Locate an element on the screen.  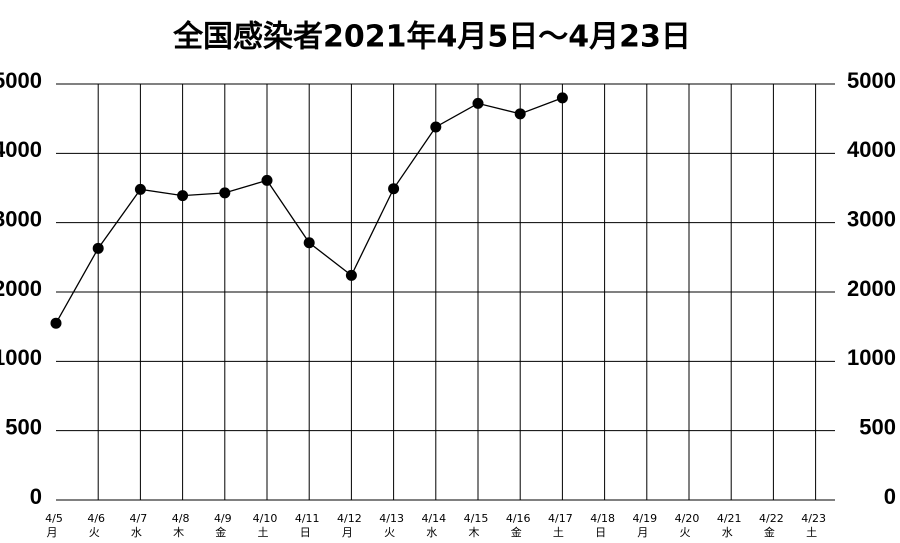
y-tick-label: 1000 is located at coordinates (21, 357).